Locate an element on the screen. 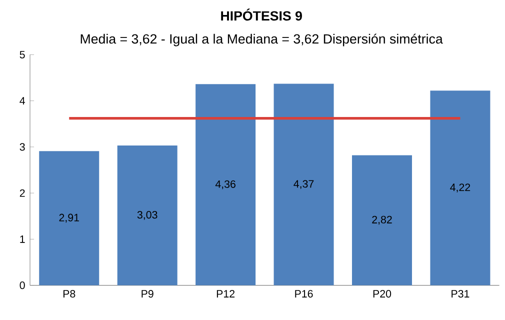 This screenshot has width=505, height=320. data-label: 2,82 is located at coordinates (382, 220).